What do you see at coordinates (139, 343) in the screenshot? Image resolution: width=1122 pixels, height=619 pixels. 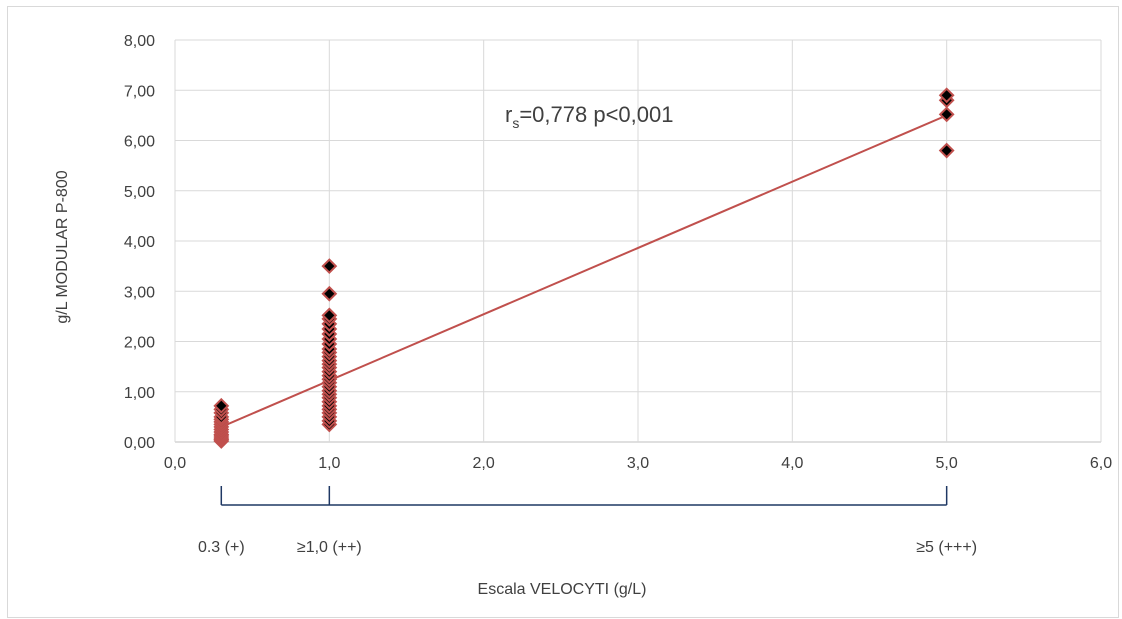 I see `y-tick-label: 2,00` at bounding box center [139, 343].